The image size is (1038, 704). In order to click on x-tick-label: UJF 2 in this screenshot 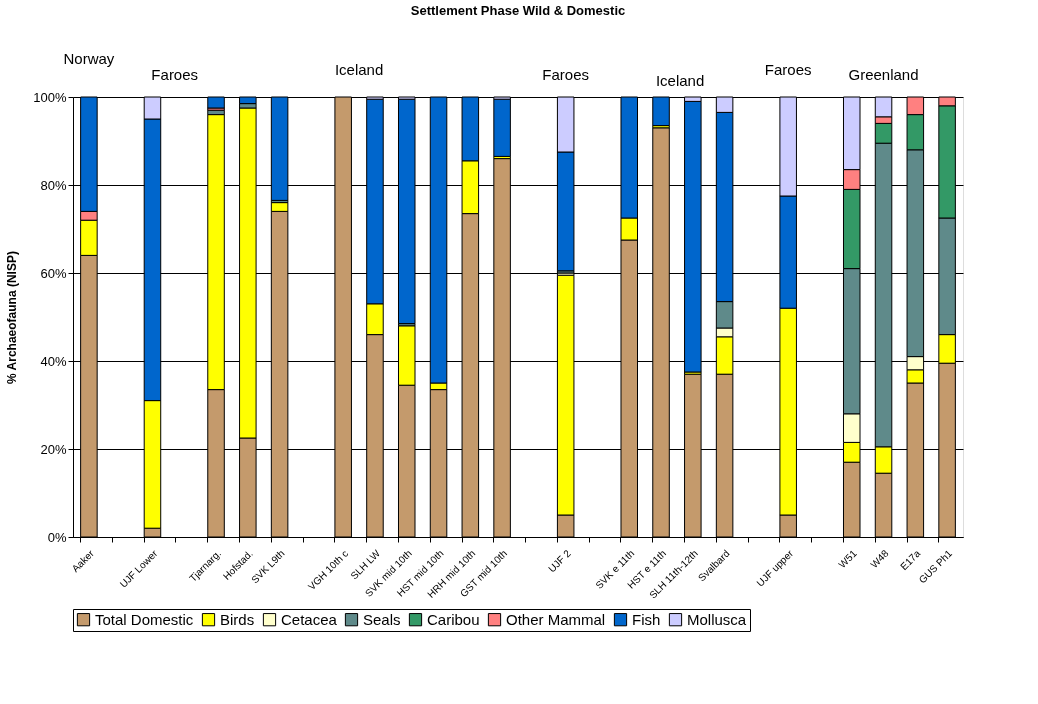, I will do `click(560, 561)`.